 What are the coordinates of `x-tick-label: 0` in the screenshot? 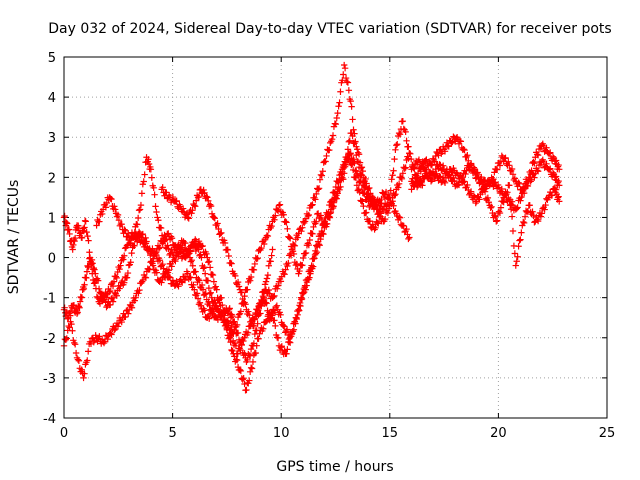 It's located at (64, 433).